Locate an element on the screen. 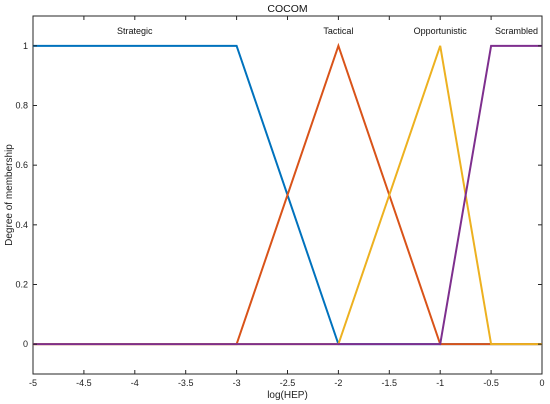 The image size is (550, 404). x-tick-label: -2.5 is located at coordinates (288, 383).